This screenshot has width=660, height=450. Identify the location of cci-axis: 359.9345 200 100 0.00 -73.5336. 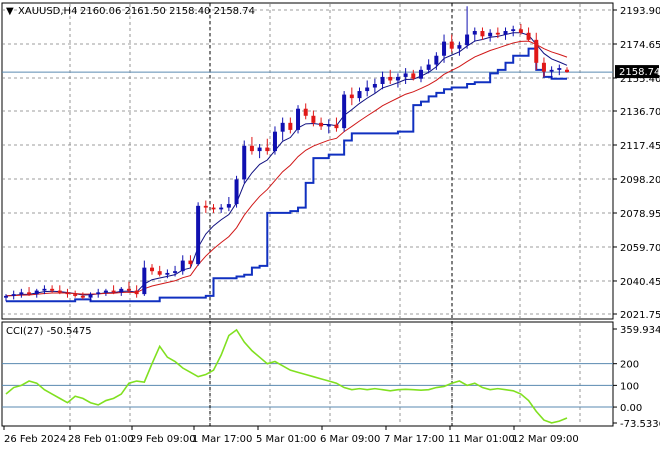
(636, 377).